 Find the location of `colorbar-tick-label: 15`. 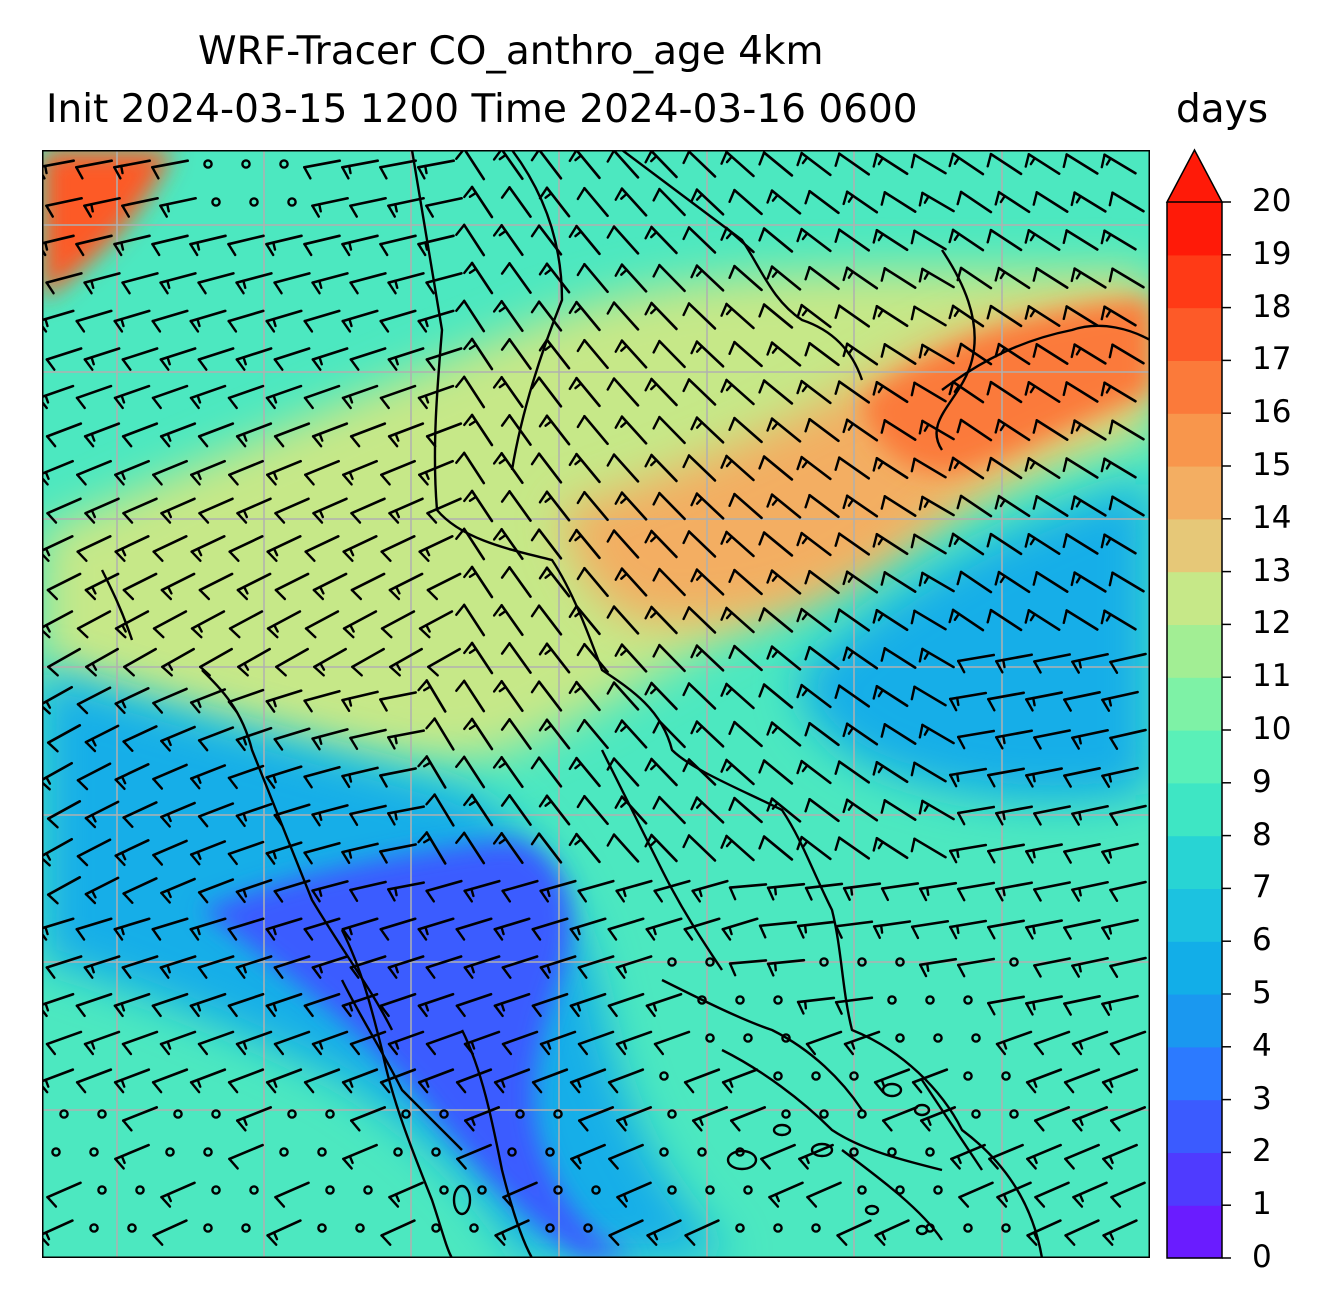

colorbar-tick-label: 15 is located at coordinates (1272, 465).